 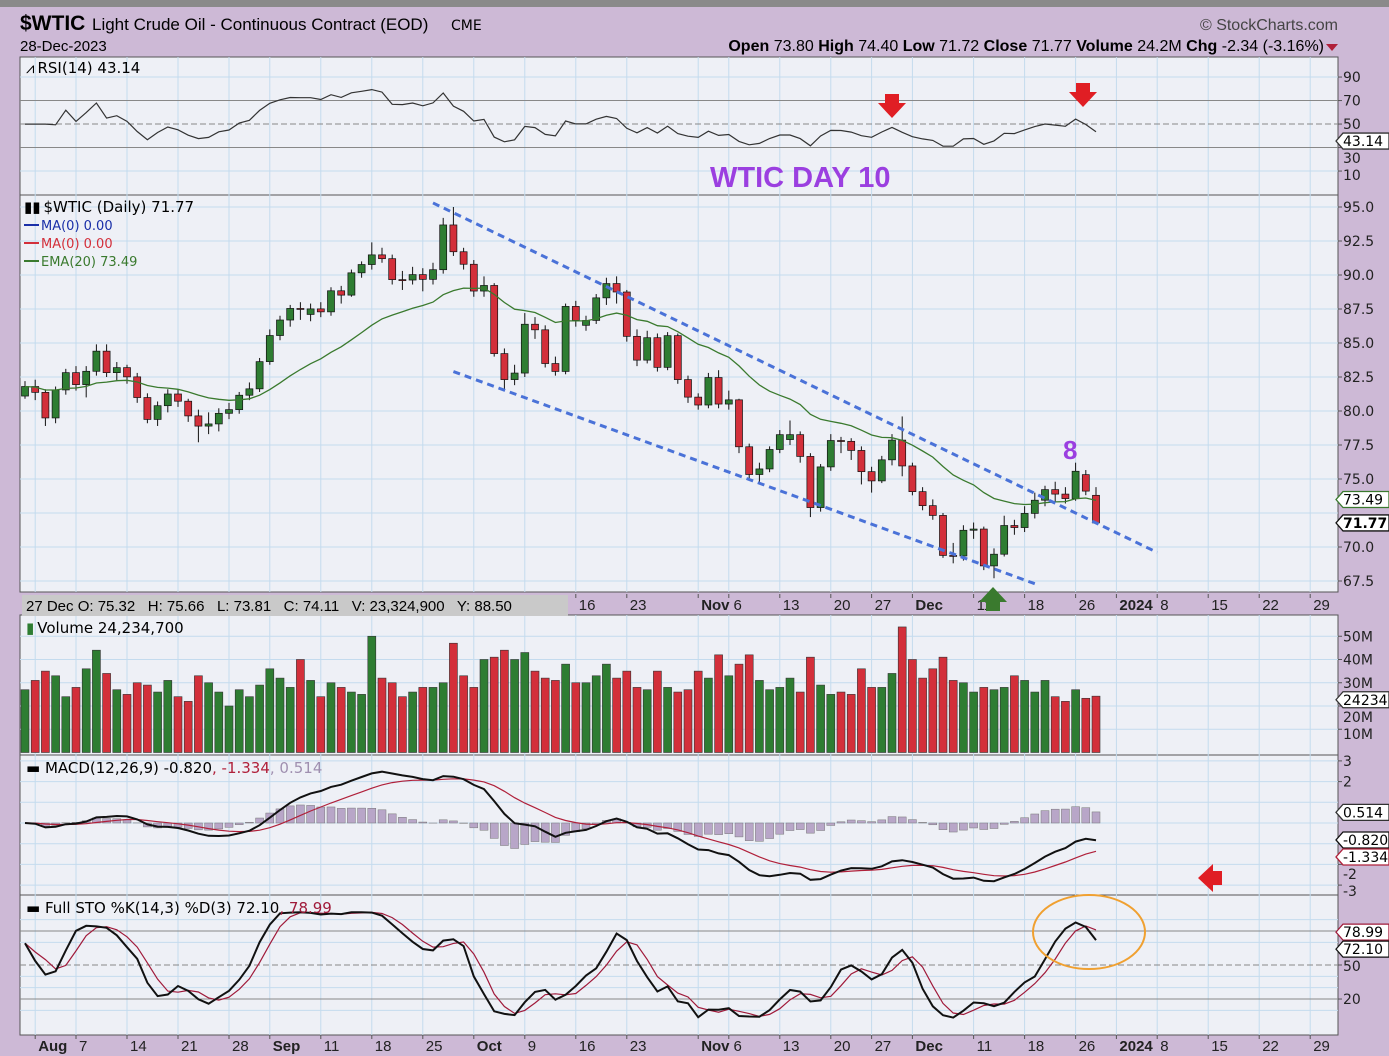 I want to click on sto-tick-label: 20, so click(x=1352, y=1000).